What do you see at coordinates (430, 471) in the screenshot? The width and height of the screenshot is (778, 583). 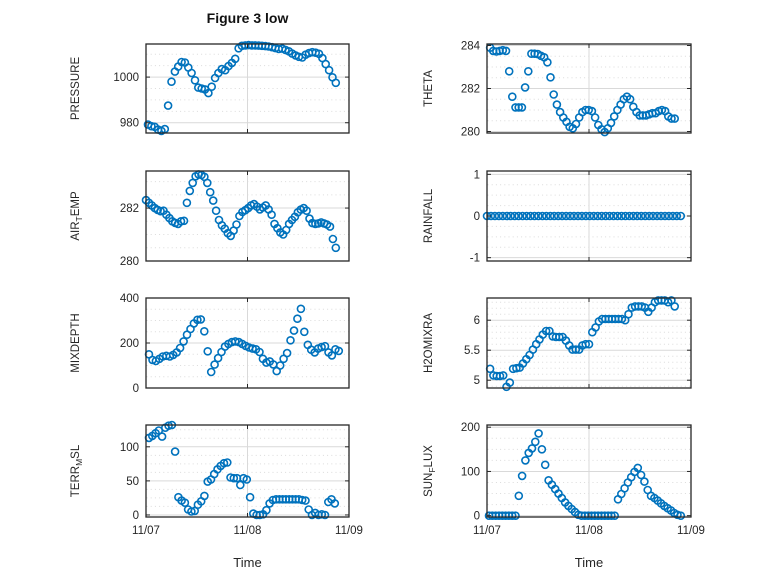 I see `y-axis-label-sun_flux: SUNFLUX` at bounding box center [430, 471].